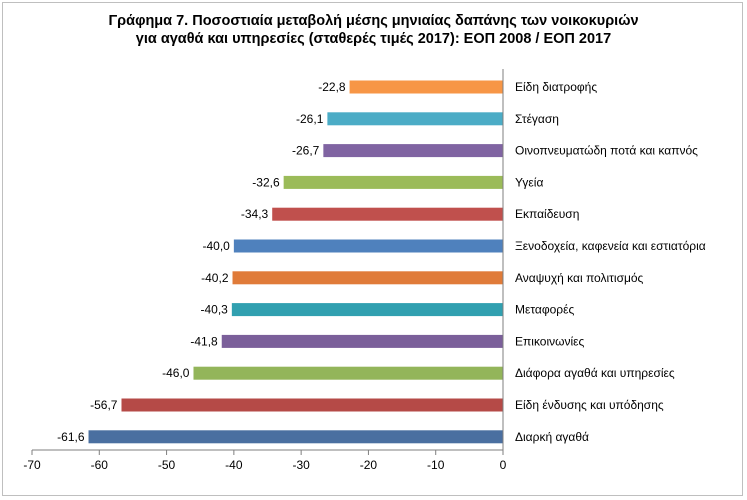 This screenshot has width=747, height=500. What do you see at coordinates (610, 246) in the screenshot?
I see `category-label: Ξενοδοχεία, καφενεία και εστιατόρια` at bounding box center [610, 246].